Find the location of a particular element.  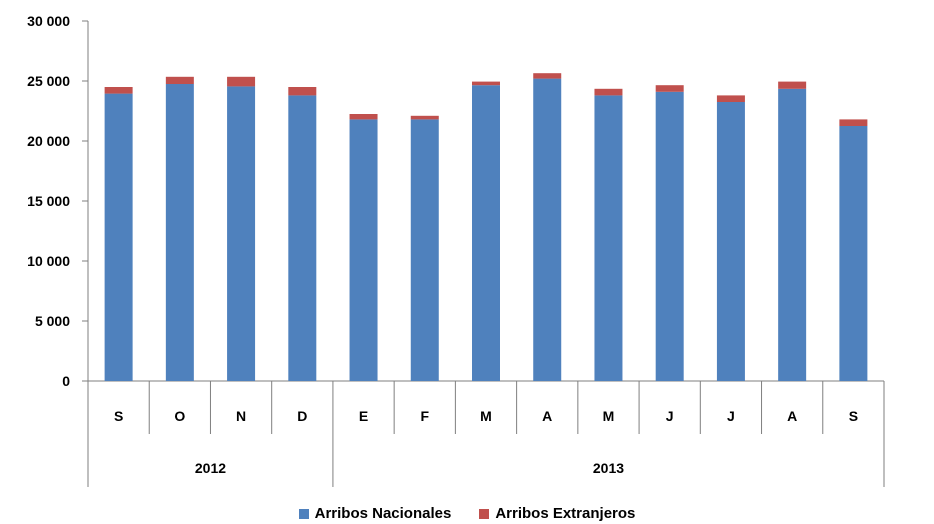

x-group-label: 2013 is located at coordinates (608, 468).